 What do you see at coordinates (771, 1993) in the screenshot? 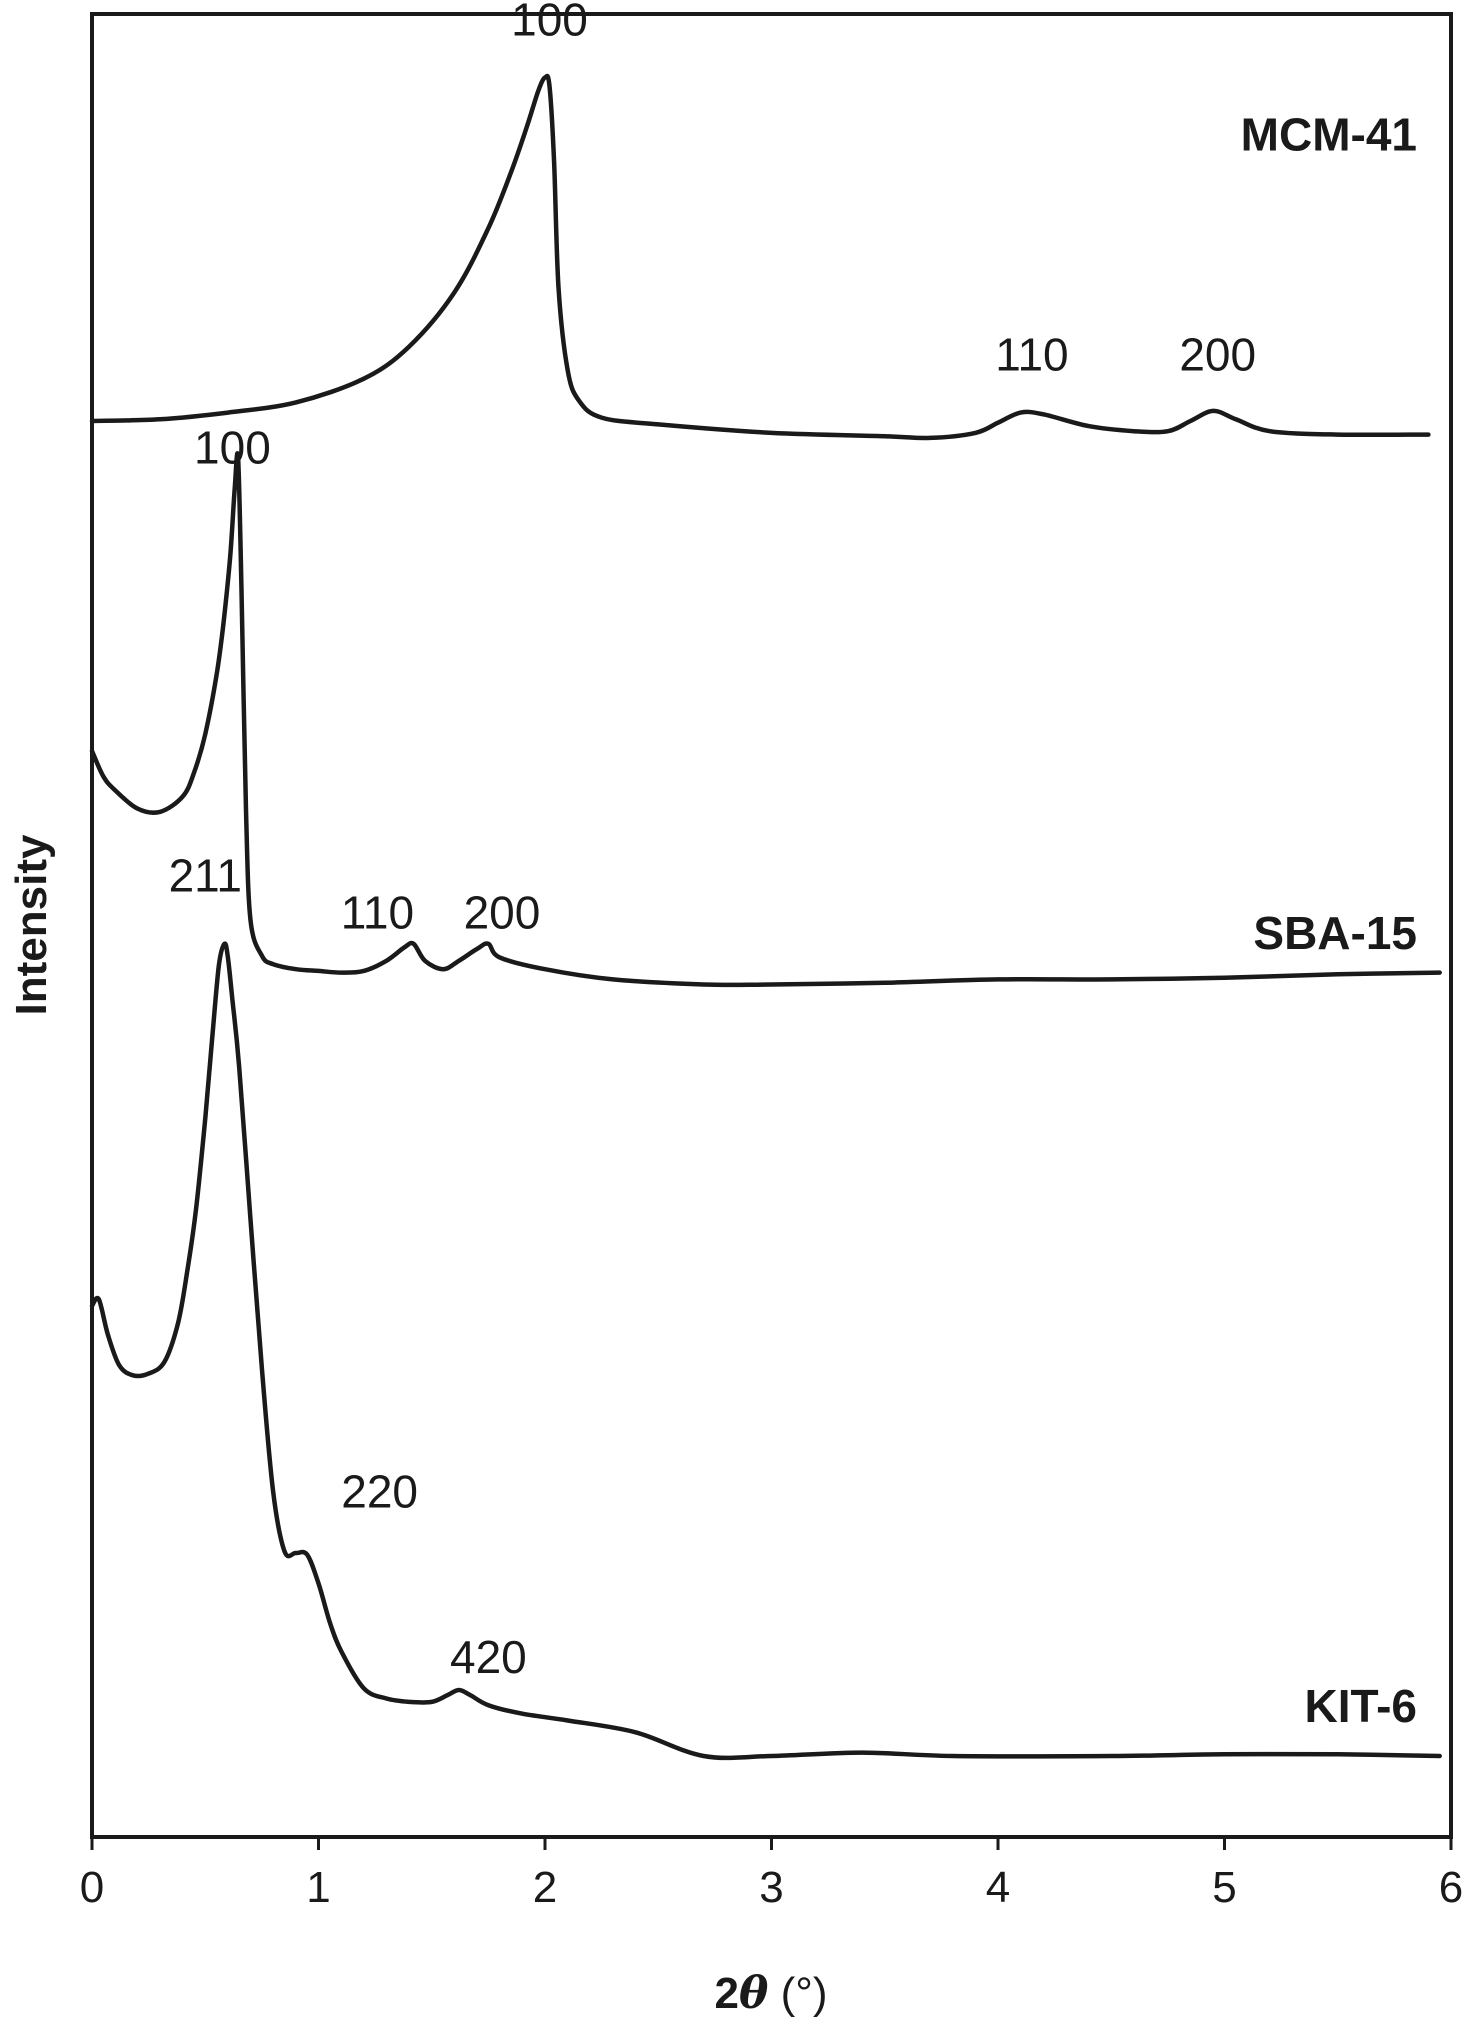
I see `x-axis-label: 2θ (°)` at bounding box center [771, 1993].